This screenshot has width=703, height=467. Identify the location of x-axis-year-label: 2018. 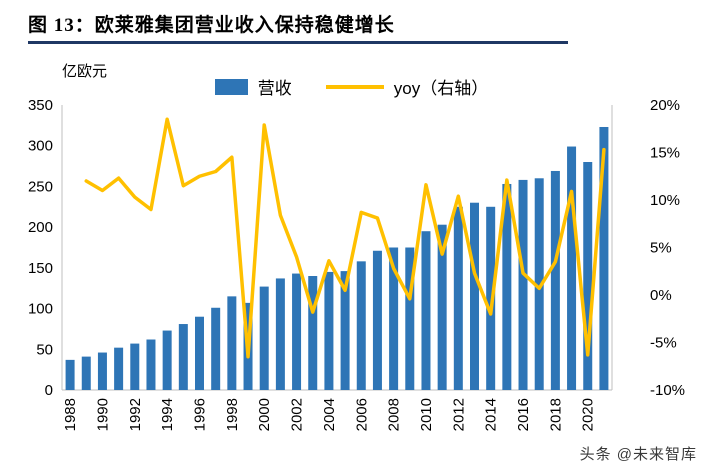
(555, 414).